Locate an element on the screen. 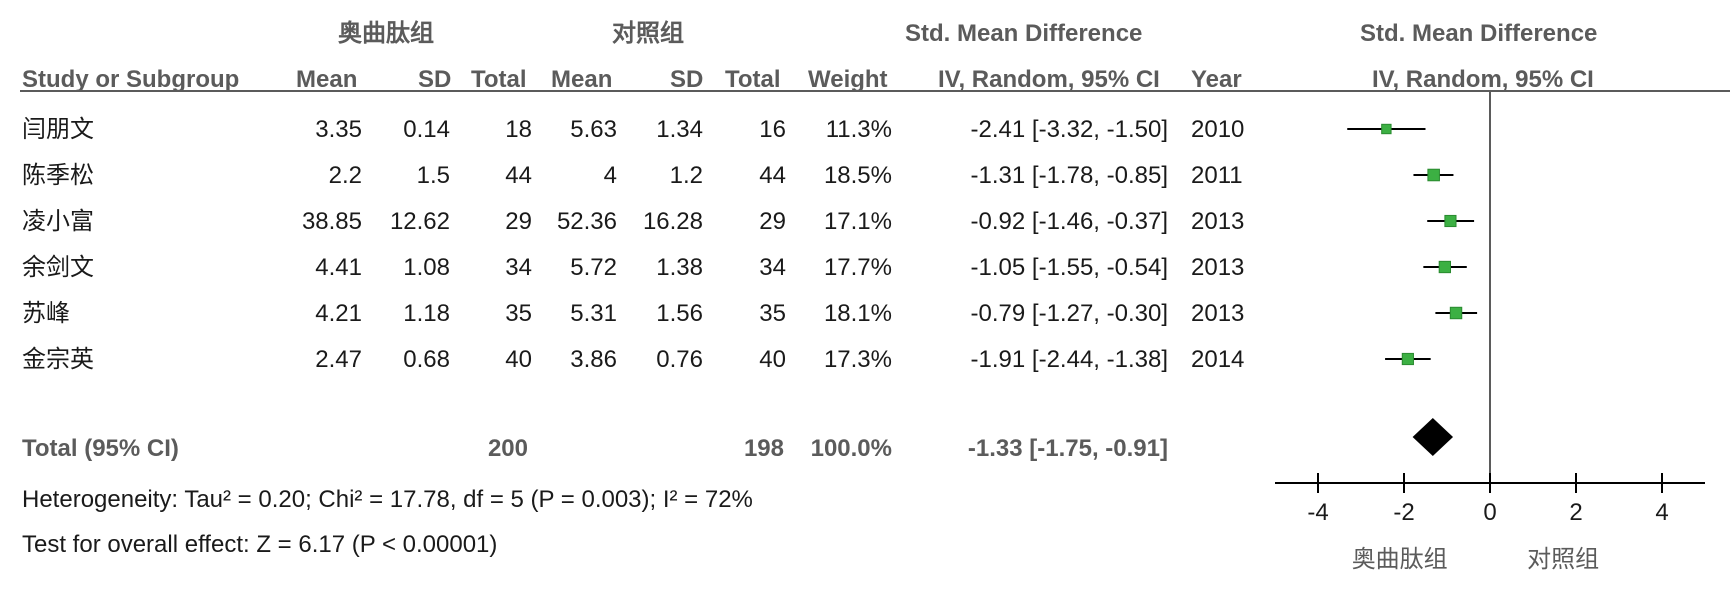 Image resolution: width=1730 pixels, height=598 pixels. row-total-e: 35 is located at coordinates (518, 313).